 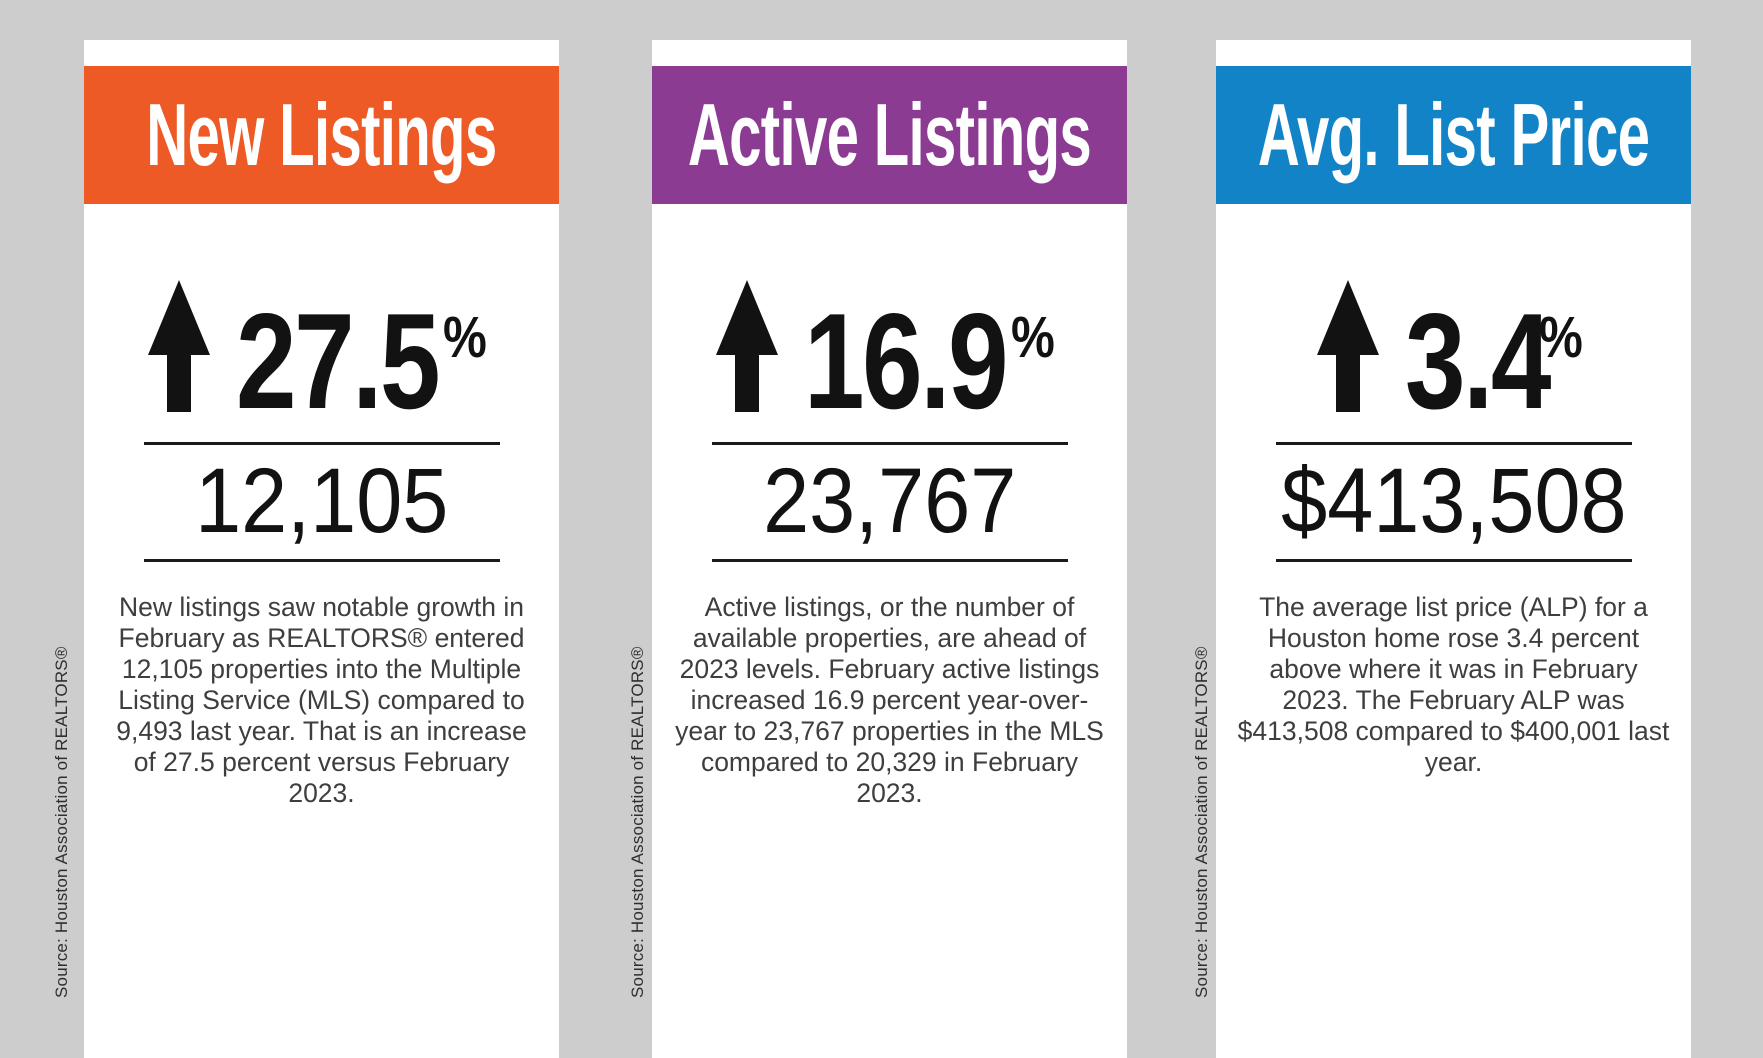 I want to click on metric-value-row: 12,105, so click(x=321, y=501).